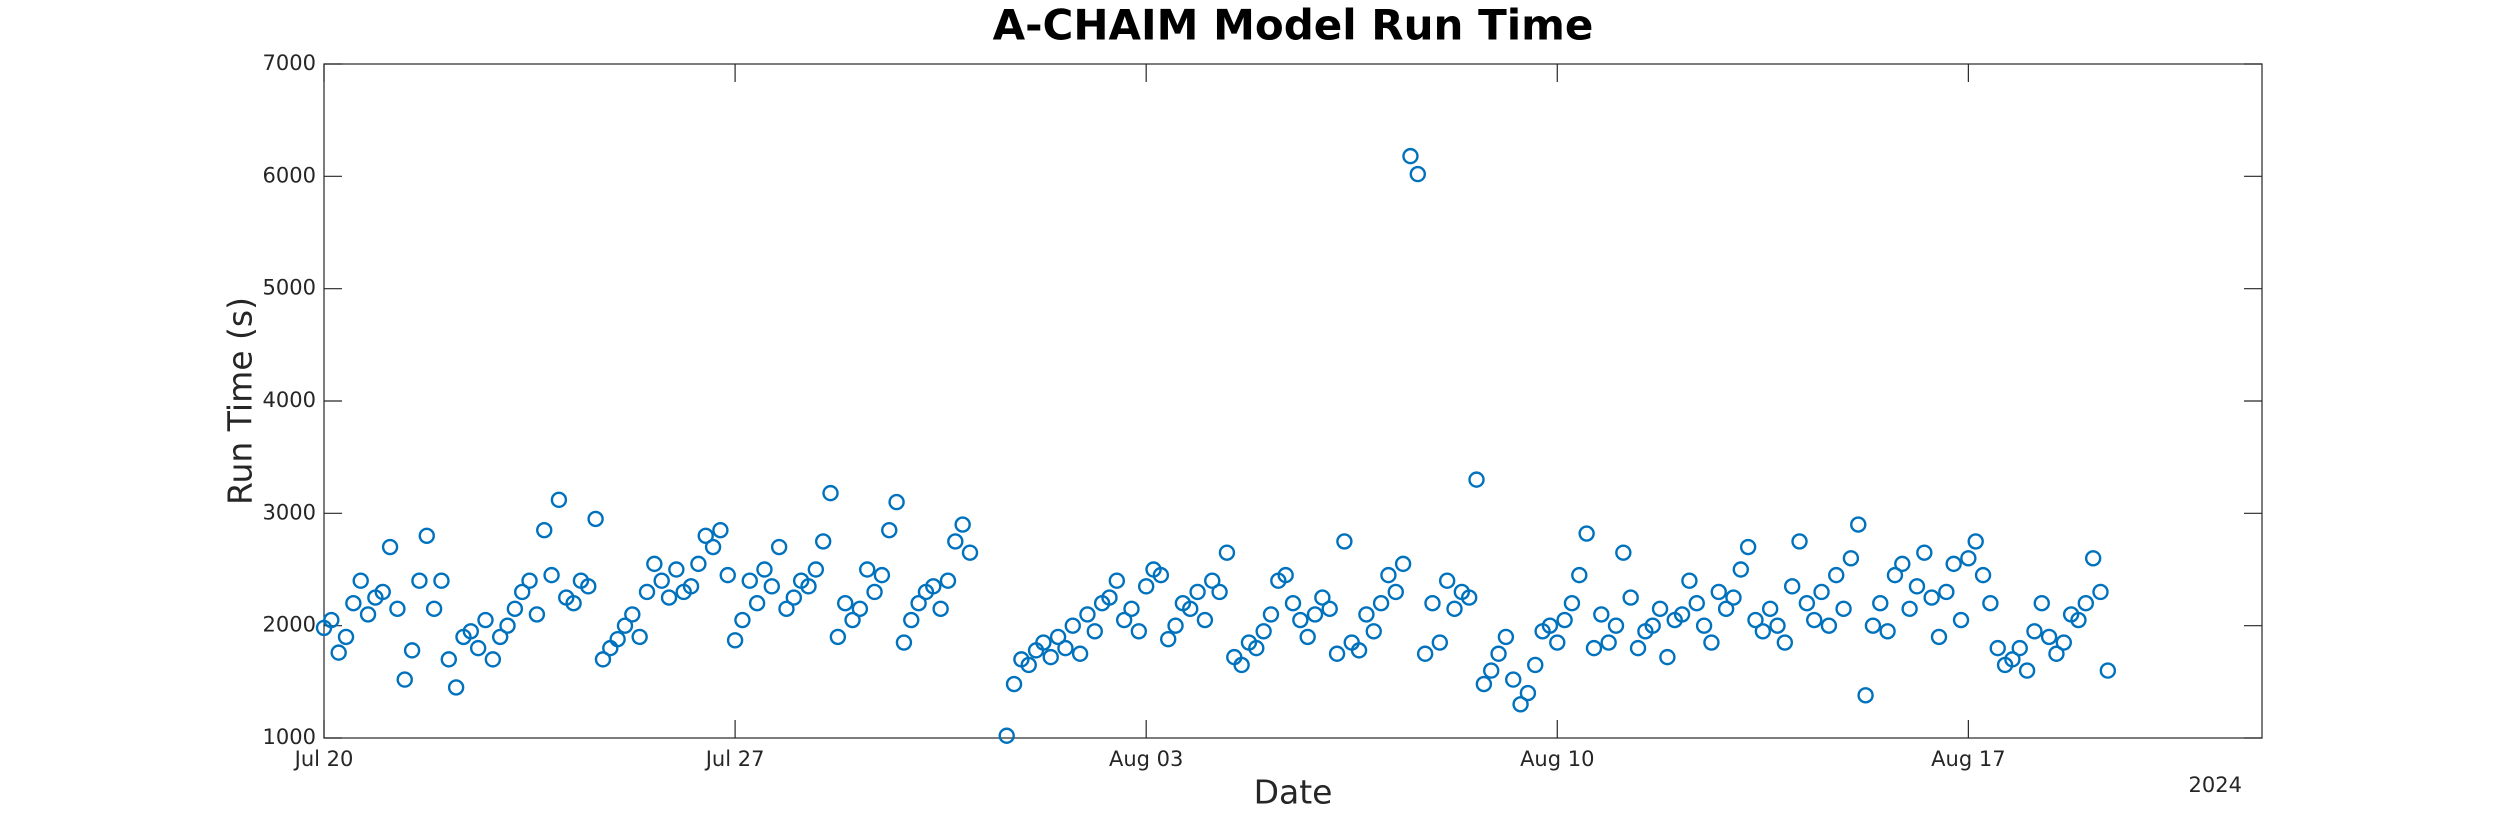  What do you see at coordinates (734, 759) in the screenshot?
I see `x-tick-label: Jul 27` at bounding box center [734, 759].